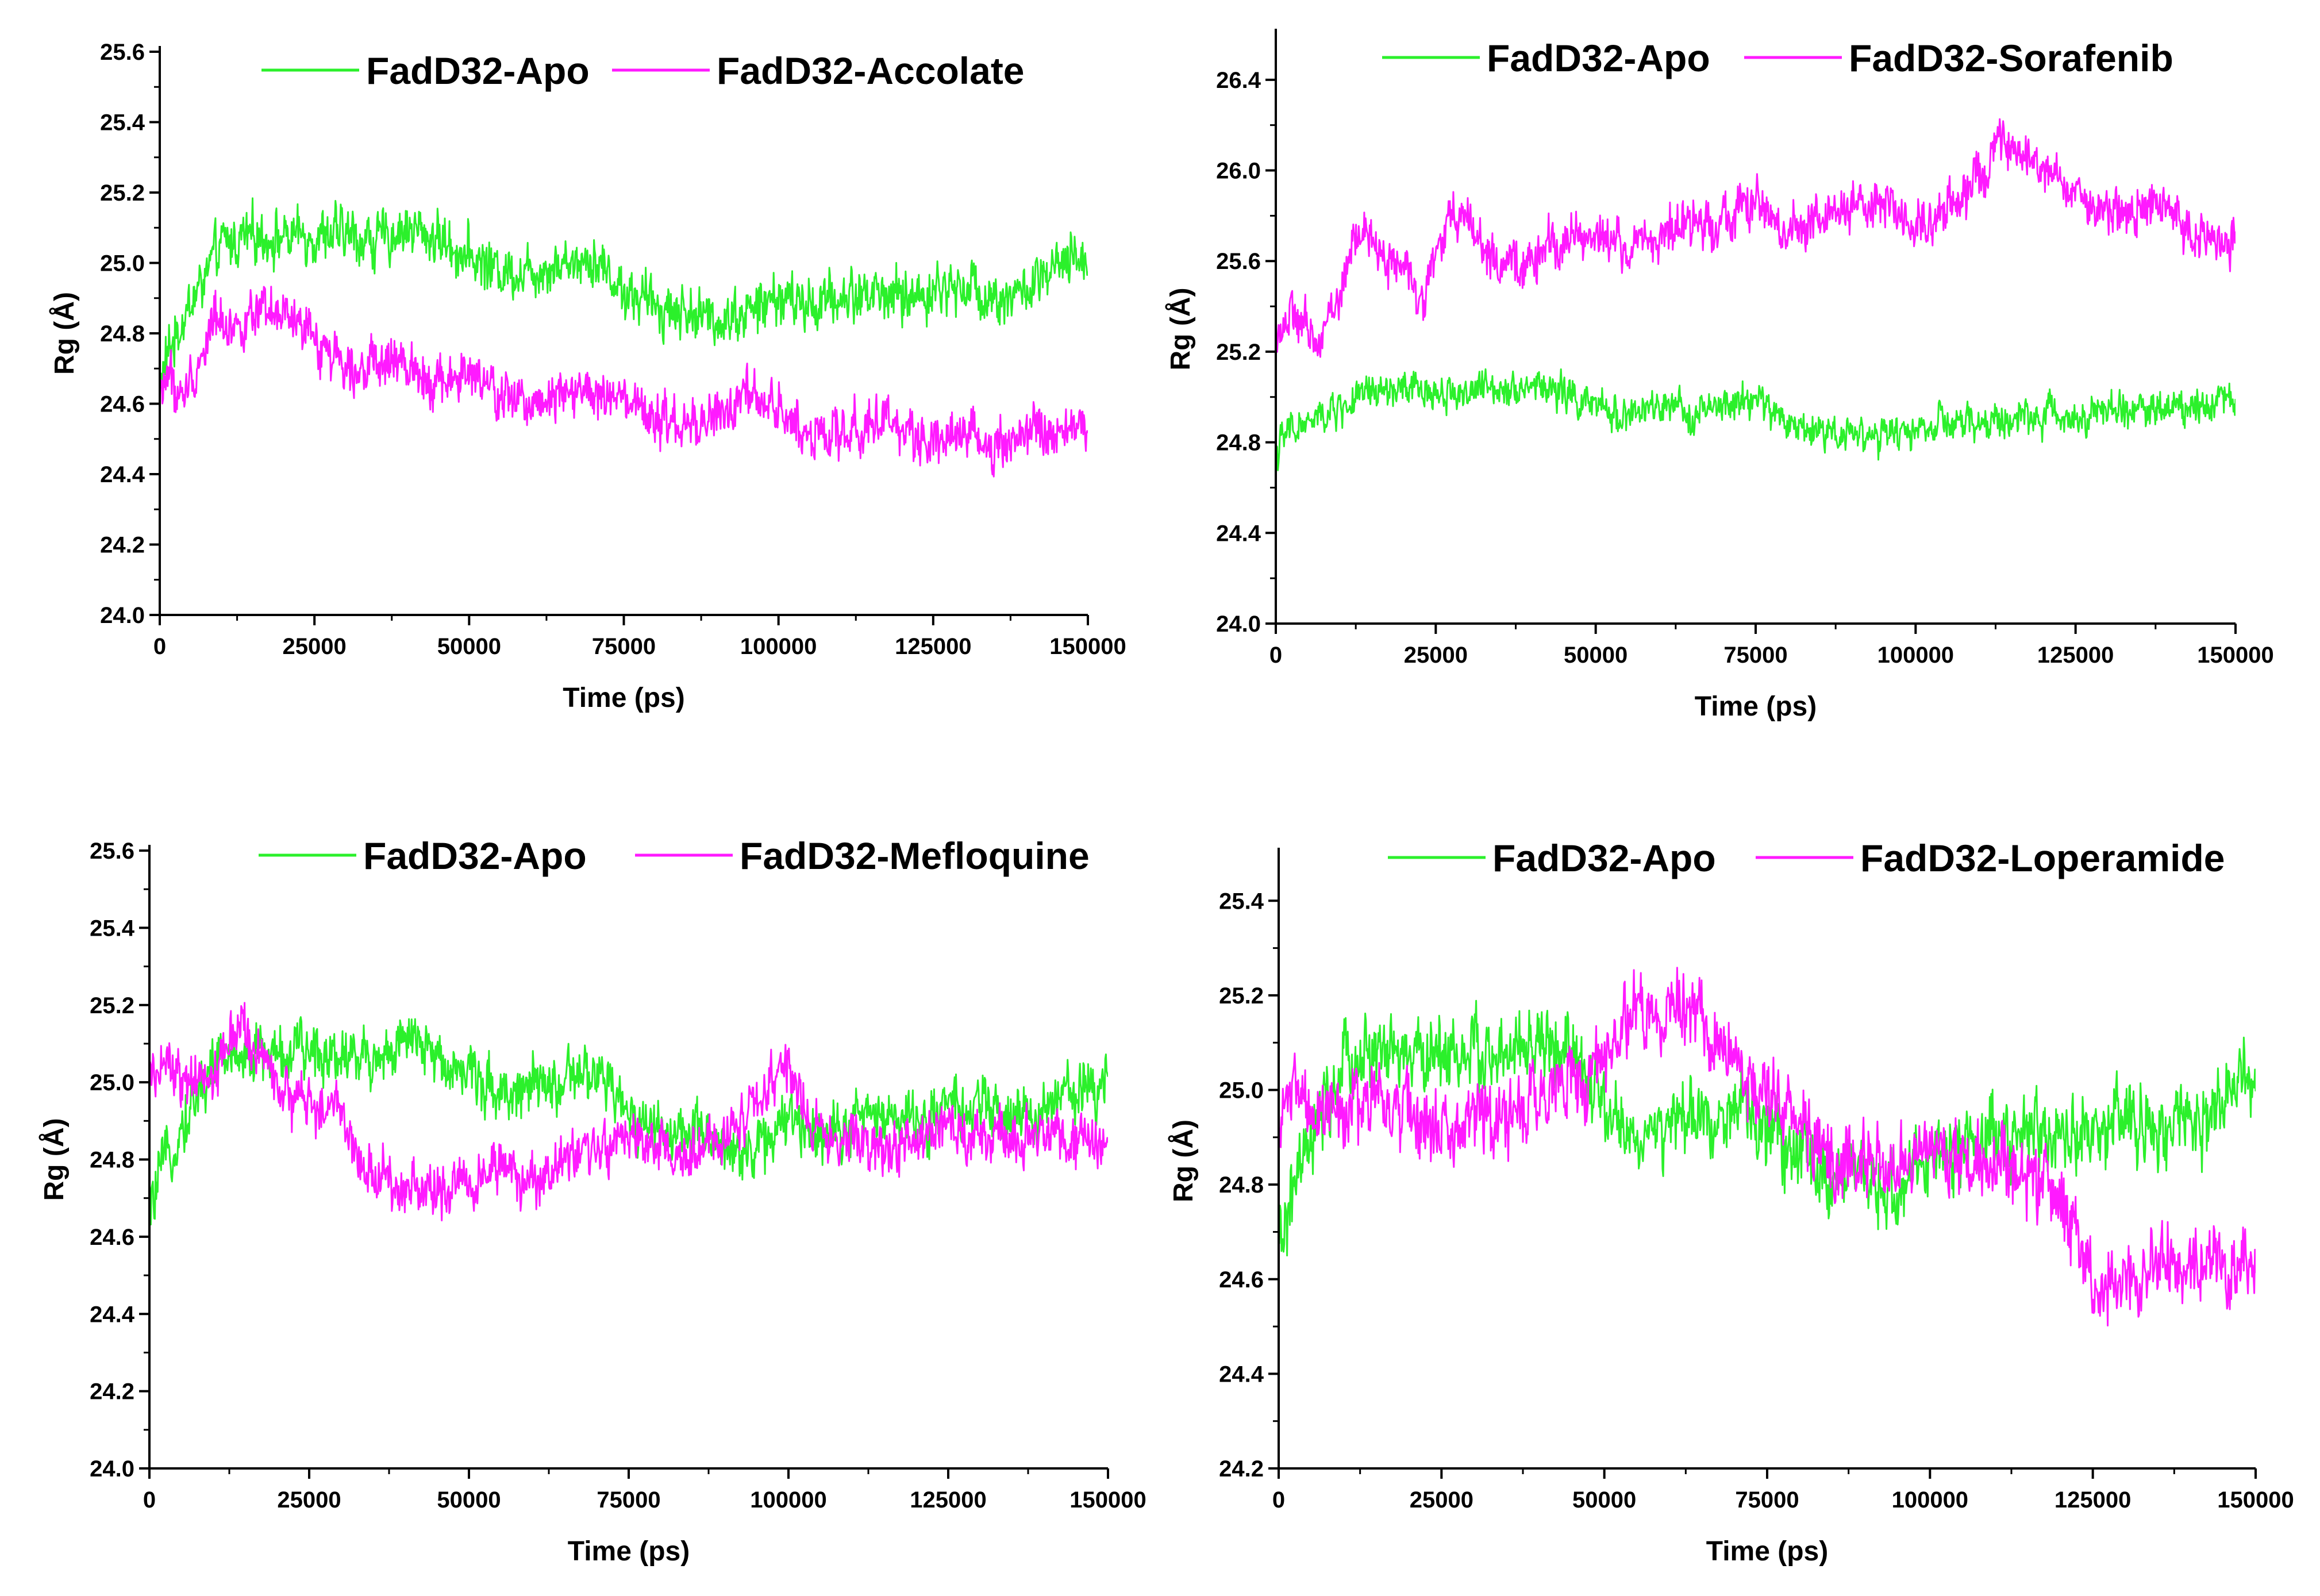 The width and height of the screenshot is (2320, 1596). Describe the element at coordinates (1806, 858) in the screenshot. I see `legend: FadD32-Apo FadD32-Loperamide` at that location.